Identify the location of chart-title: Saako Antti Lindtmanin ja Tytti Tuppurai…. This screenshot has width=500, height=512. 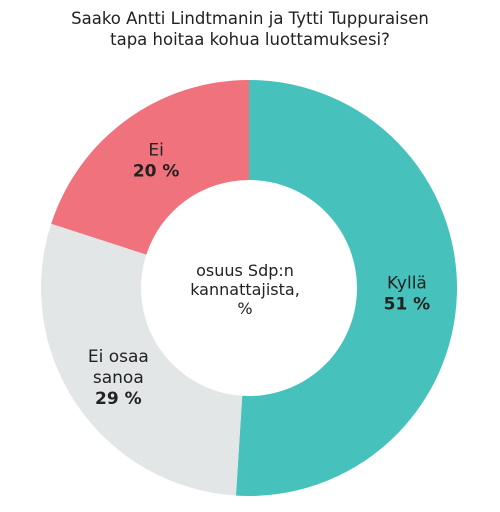
(250, 29).